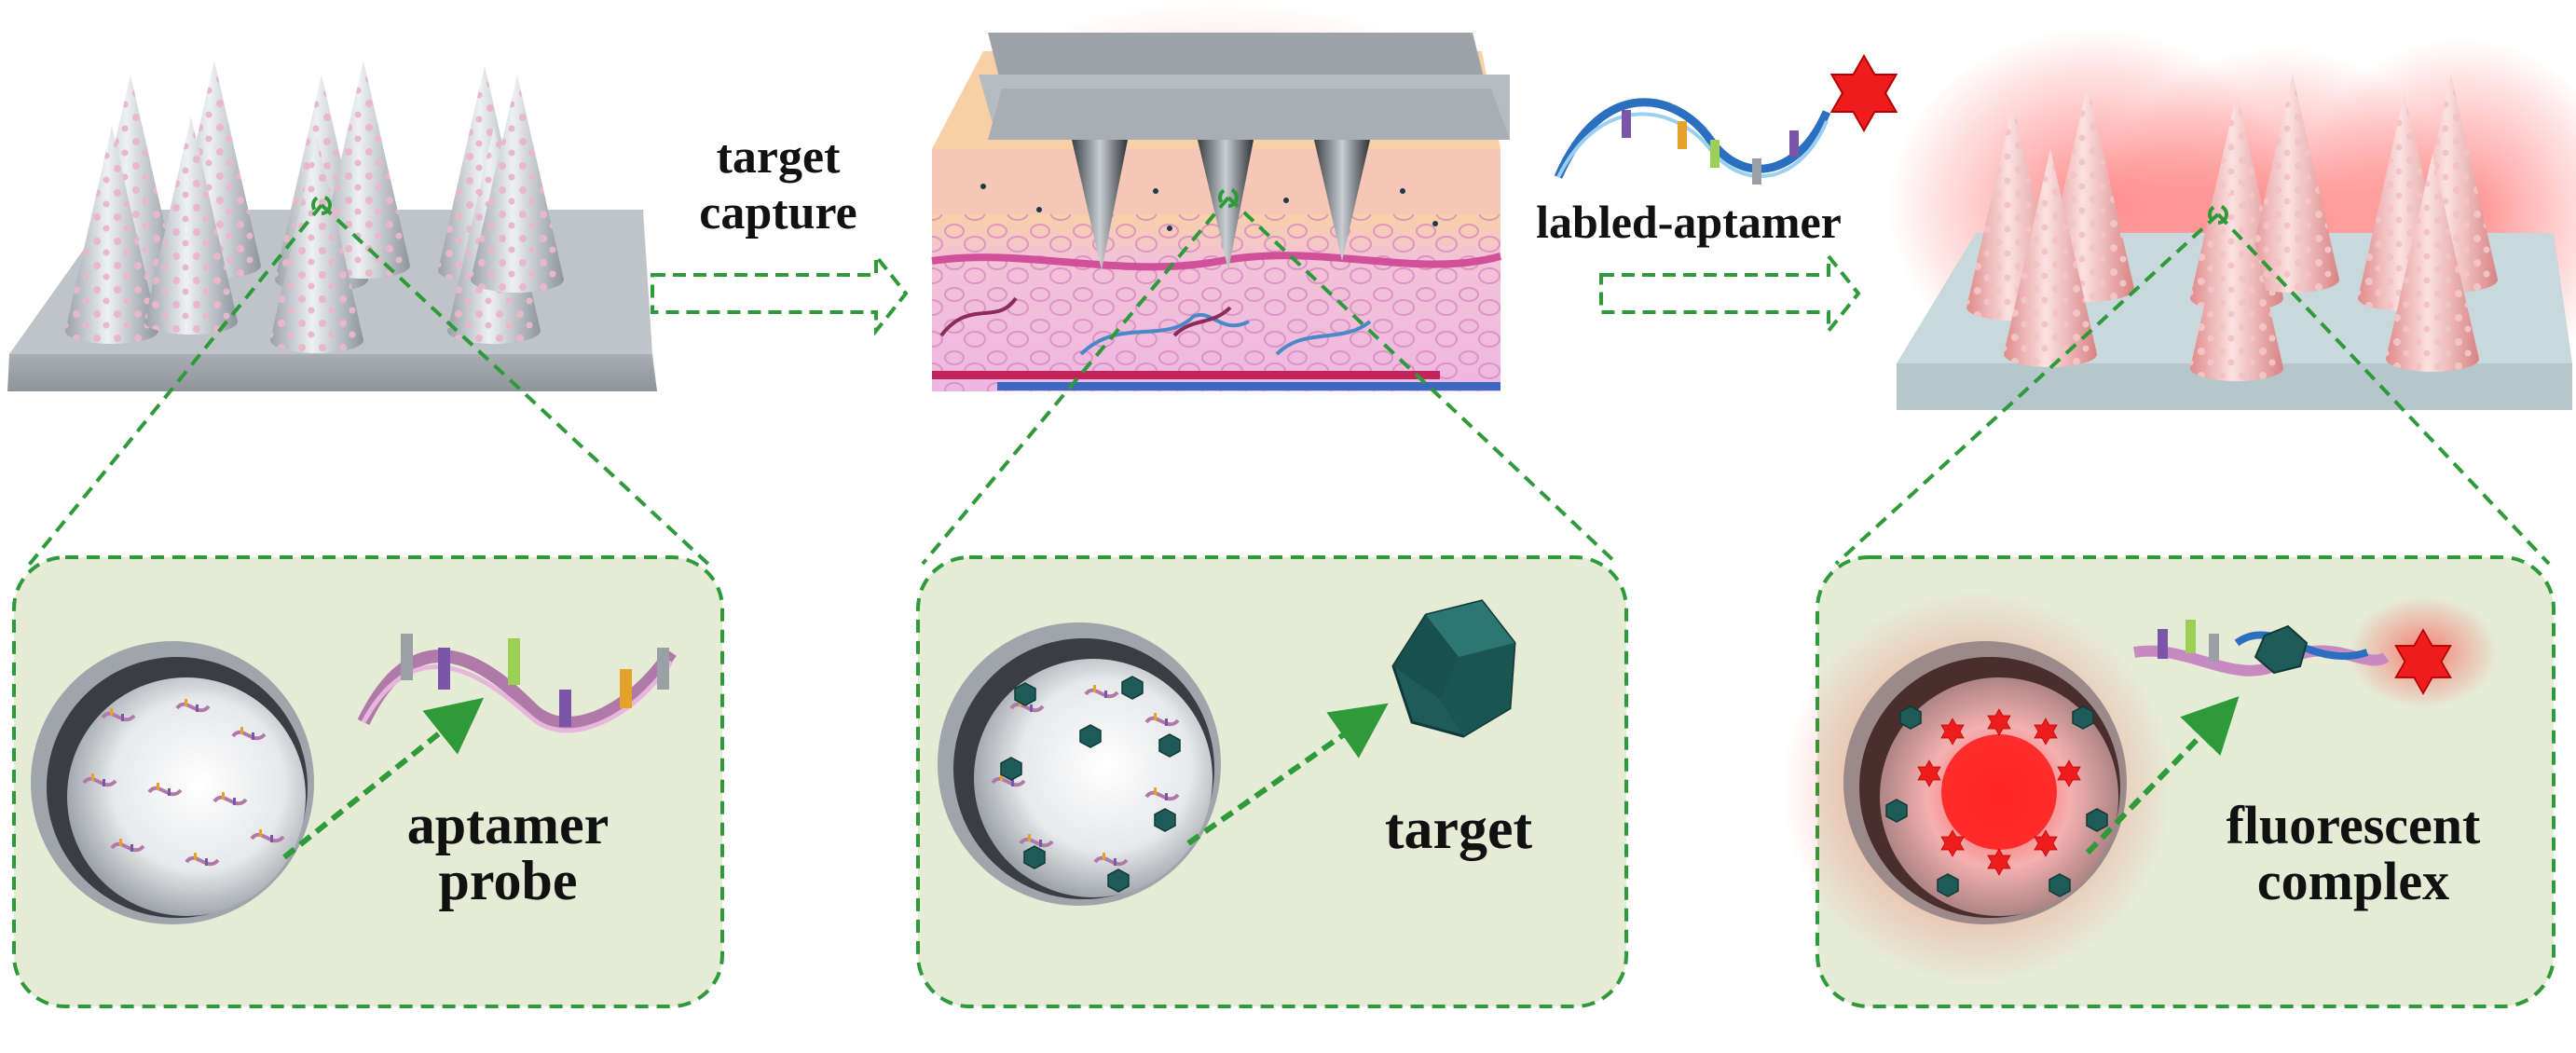  I want to click on step1-label-line1: target, so click(779, 157).